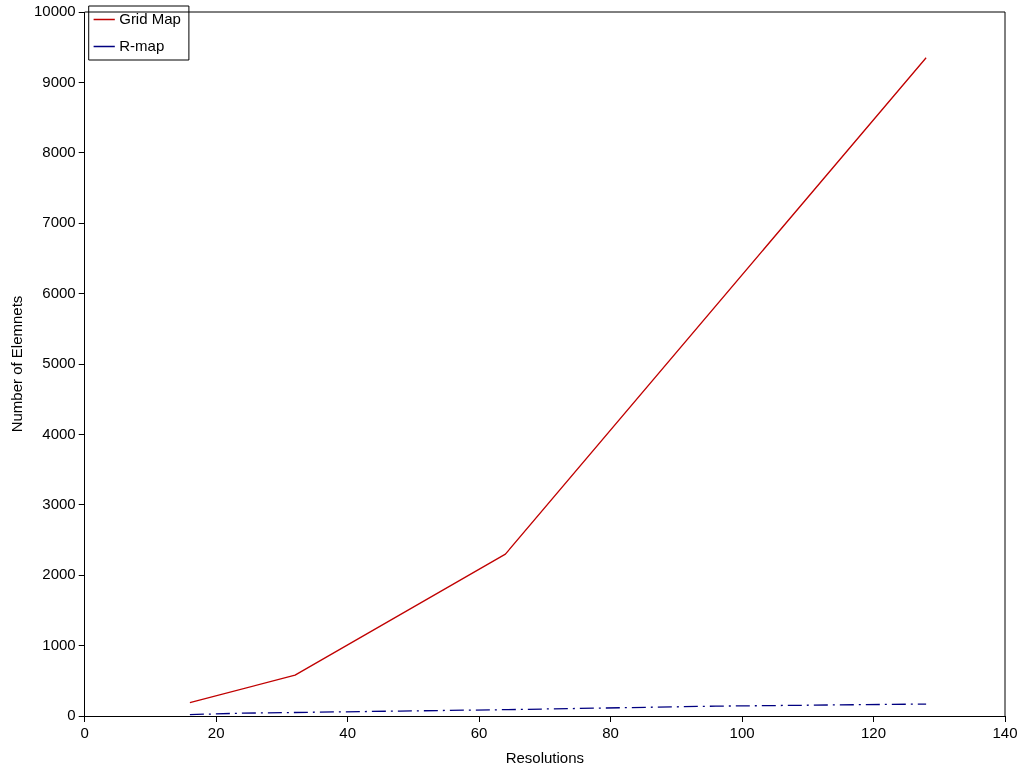 The width and height of the screenshot is (1025, 777). What do you see at coordinates (610, 733) in the screenshot?
I see `x-tick-label: 80` at bounding box center [610, 733].